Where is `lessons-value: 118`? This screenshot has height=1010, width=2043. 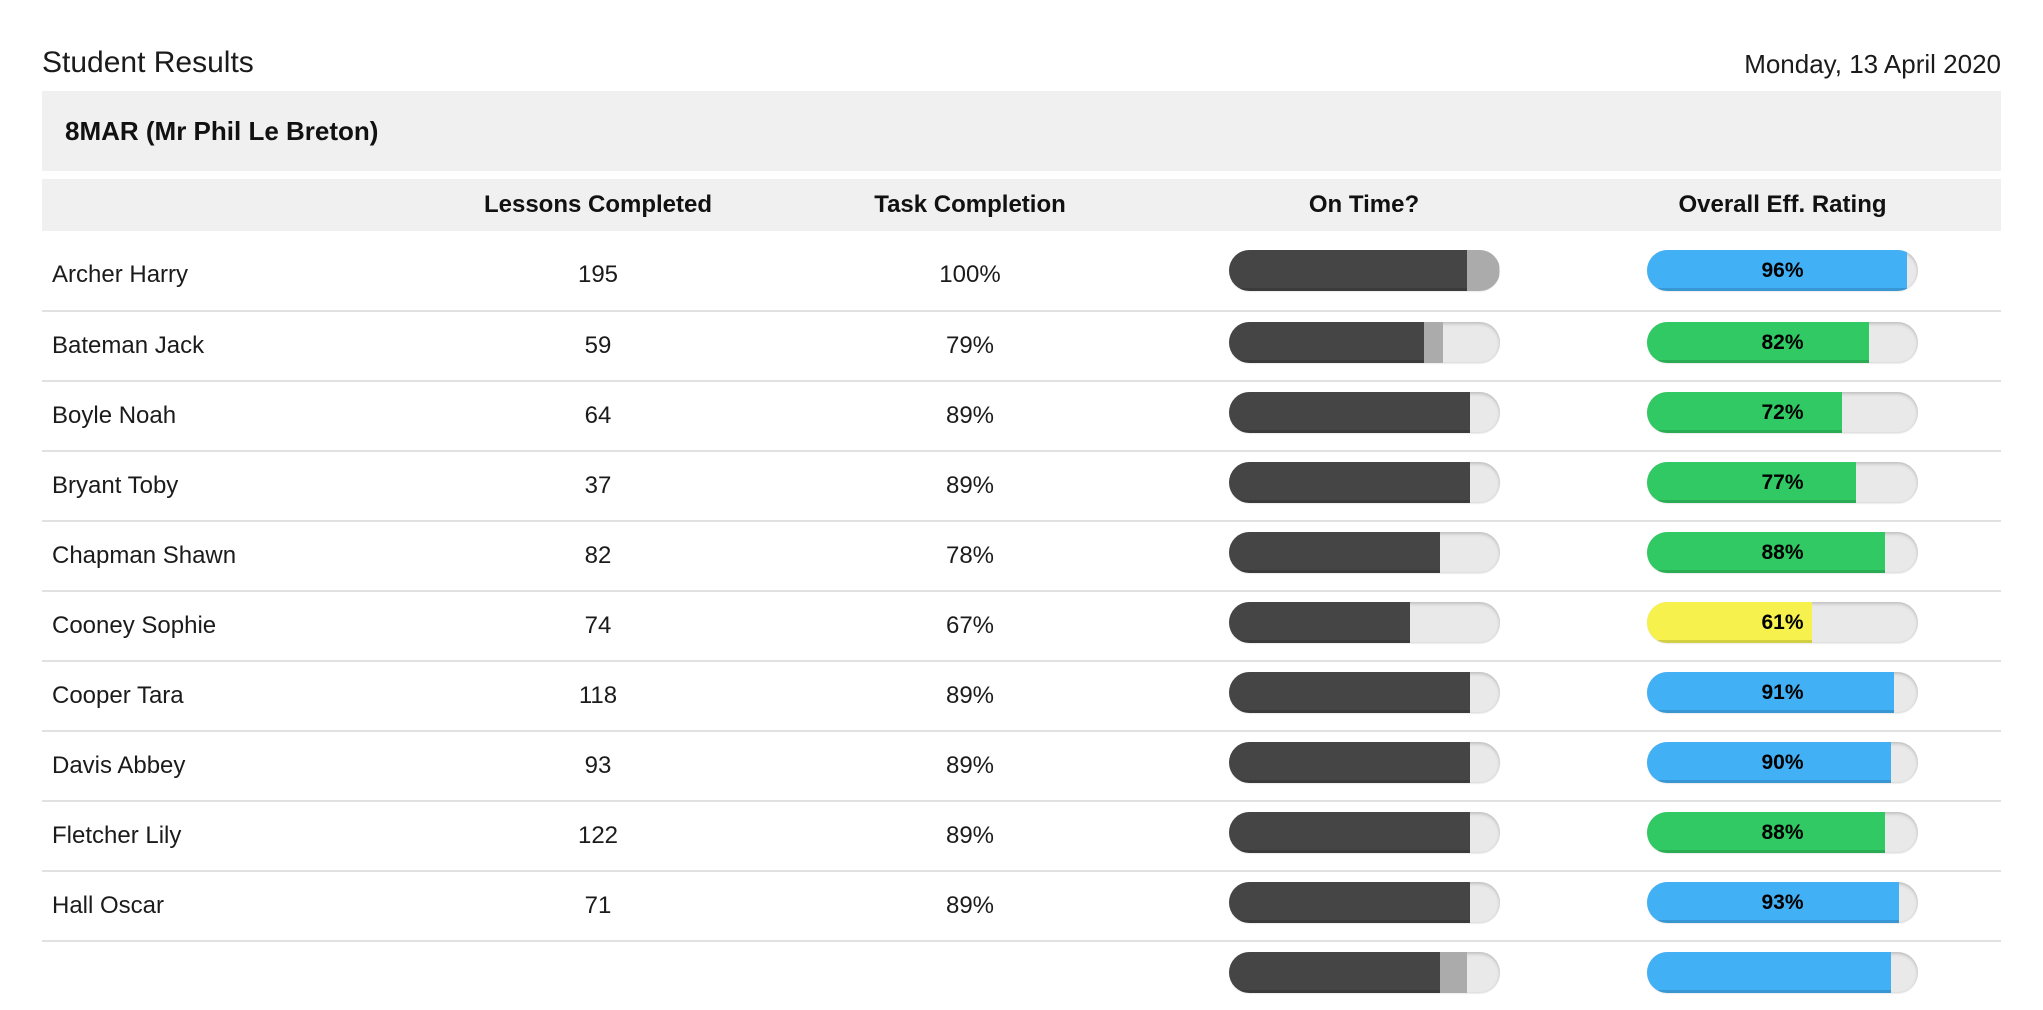
lessons-value: 118 is located at coordinates (598, 695).